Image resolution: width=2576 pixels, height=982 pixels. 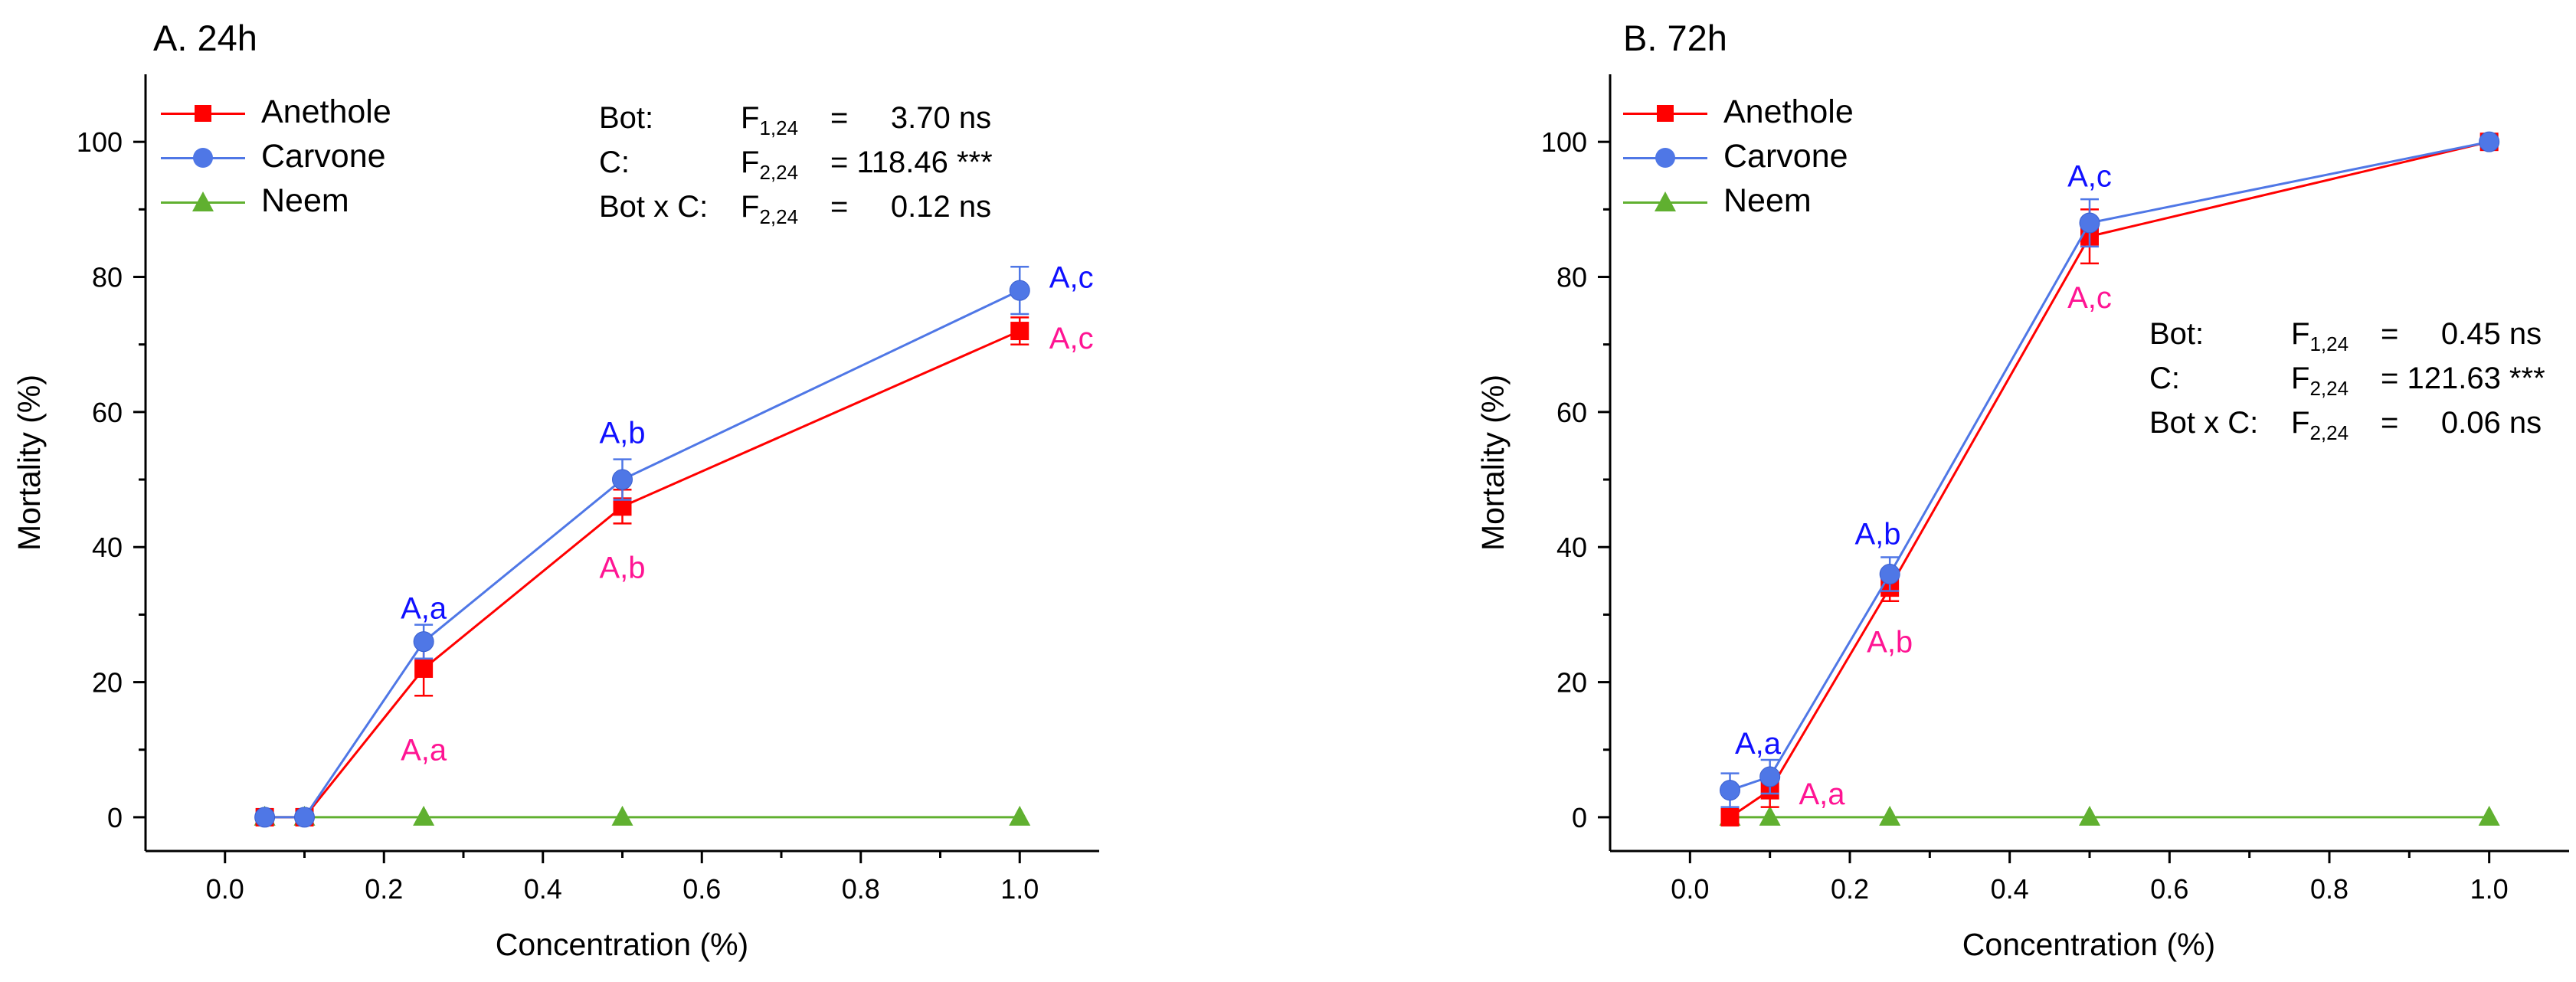 What do you see at coordinates (2463, 378) in the screenshot?
I see `stats-value: = 121.63 ***` at bounding box center [2463, 378].